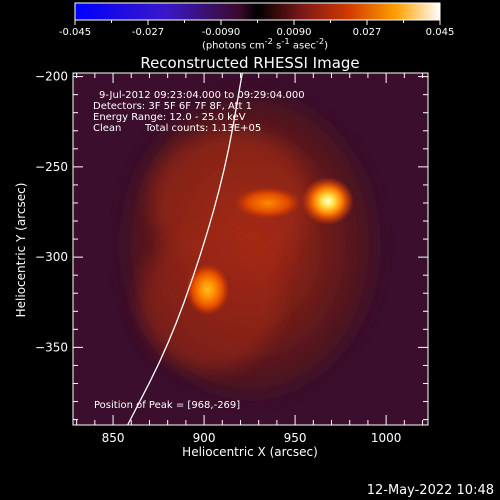 The width and height of the screenshot is (500, 500). Describe the element at coordinates (172, 106) in the screenshot. I see `annotation-detectors: Detectors: 3F 5F 6F 7F 8F, Att 1` at that location.